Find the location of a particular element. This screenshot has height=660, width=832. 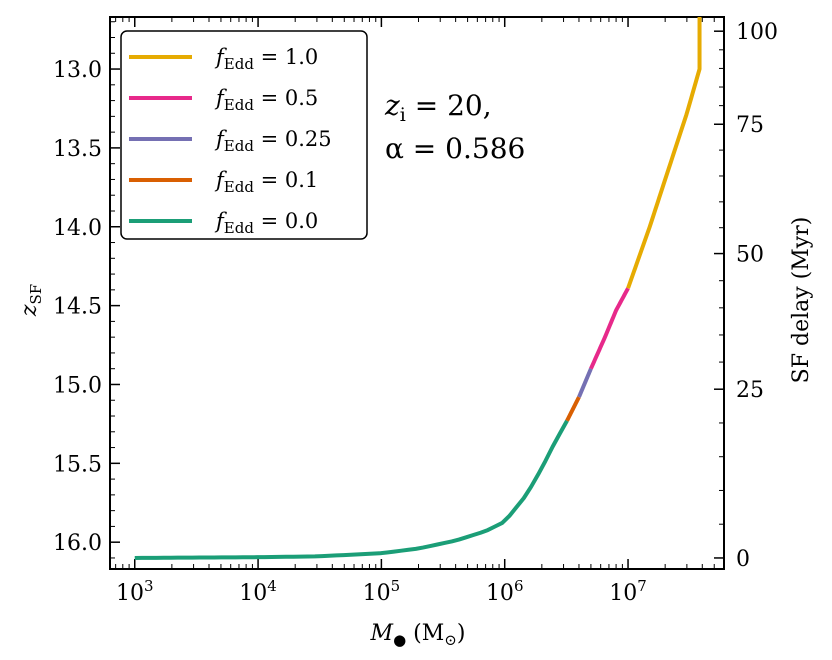

annotation-z-initial: zi = 20, is located at coordinates (438, 107).